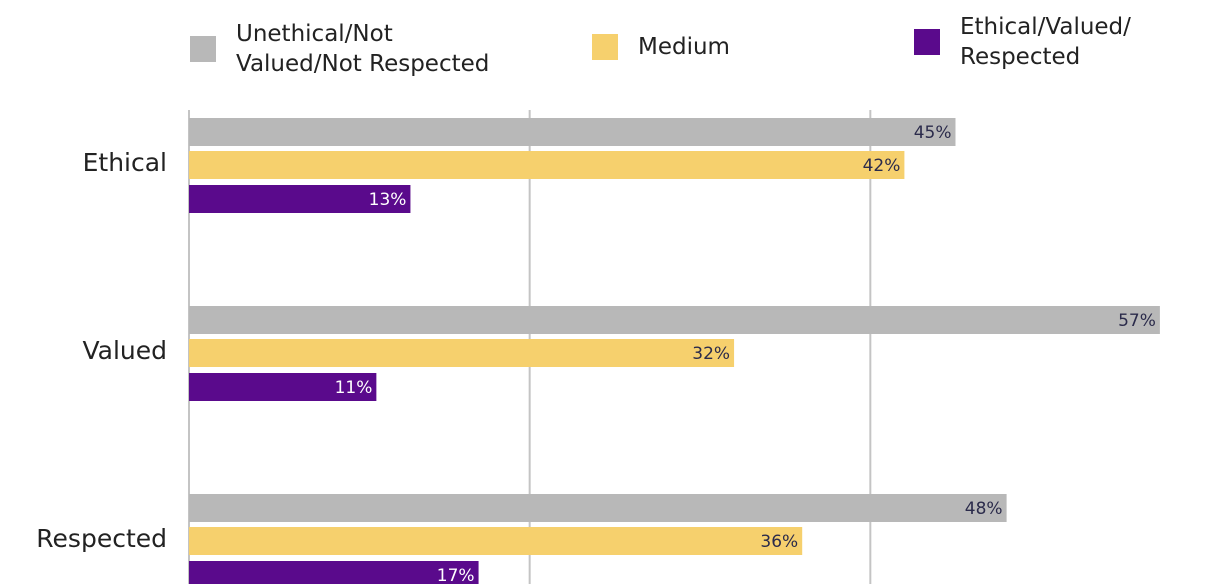 The width and height of the screenshot is (1211, 584). Describe the element at coordinates (933, 133) in the screenshot. I see `data-label: 45%` at that location.